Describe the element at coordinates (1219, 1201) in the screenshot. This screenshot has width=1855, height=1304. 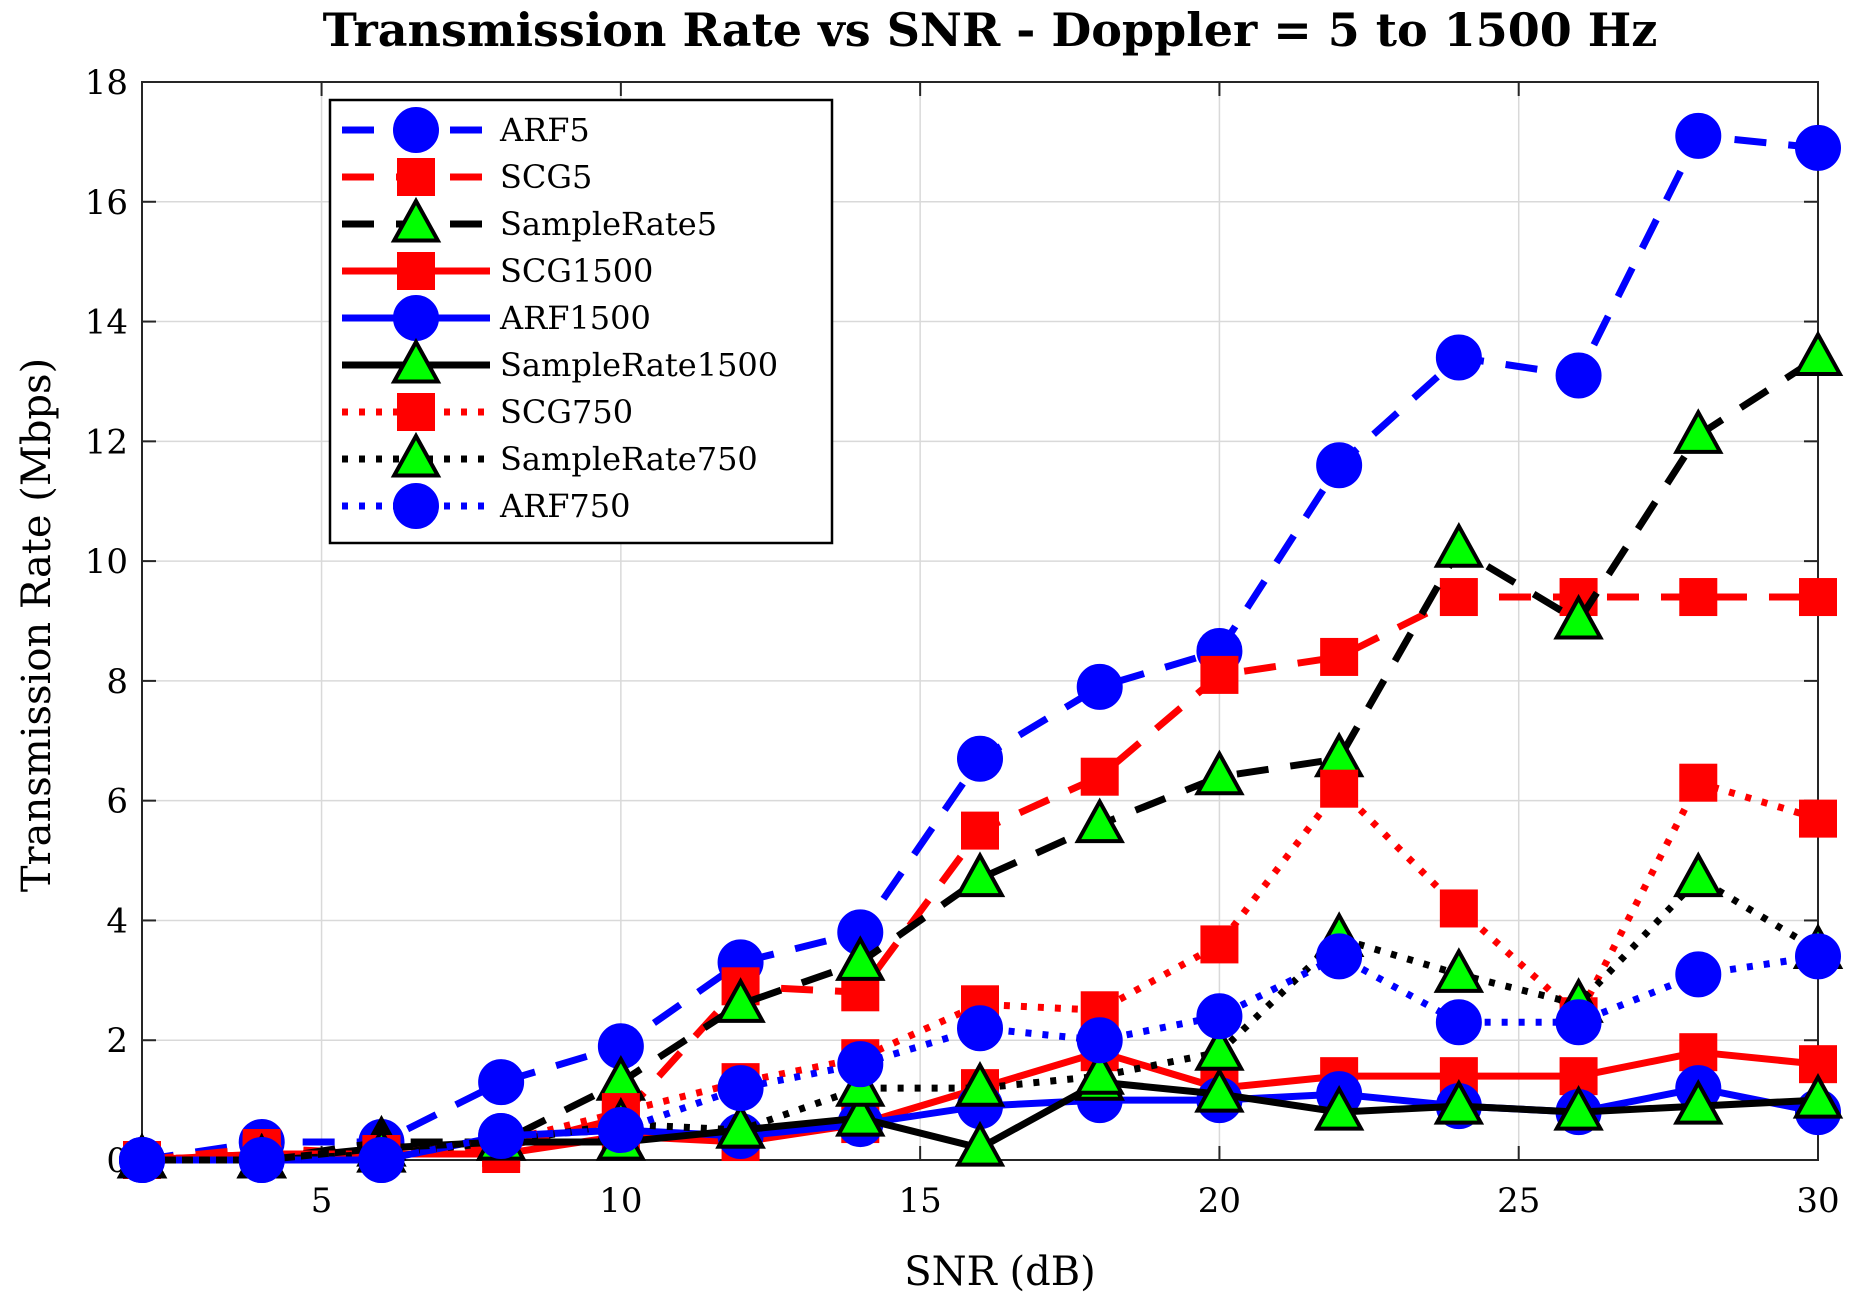
I see `x-tick-label: 20` at that location.